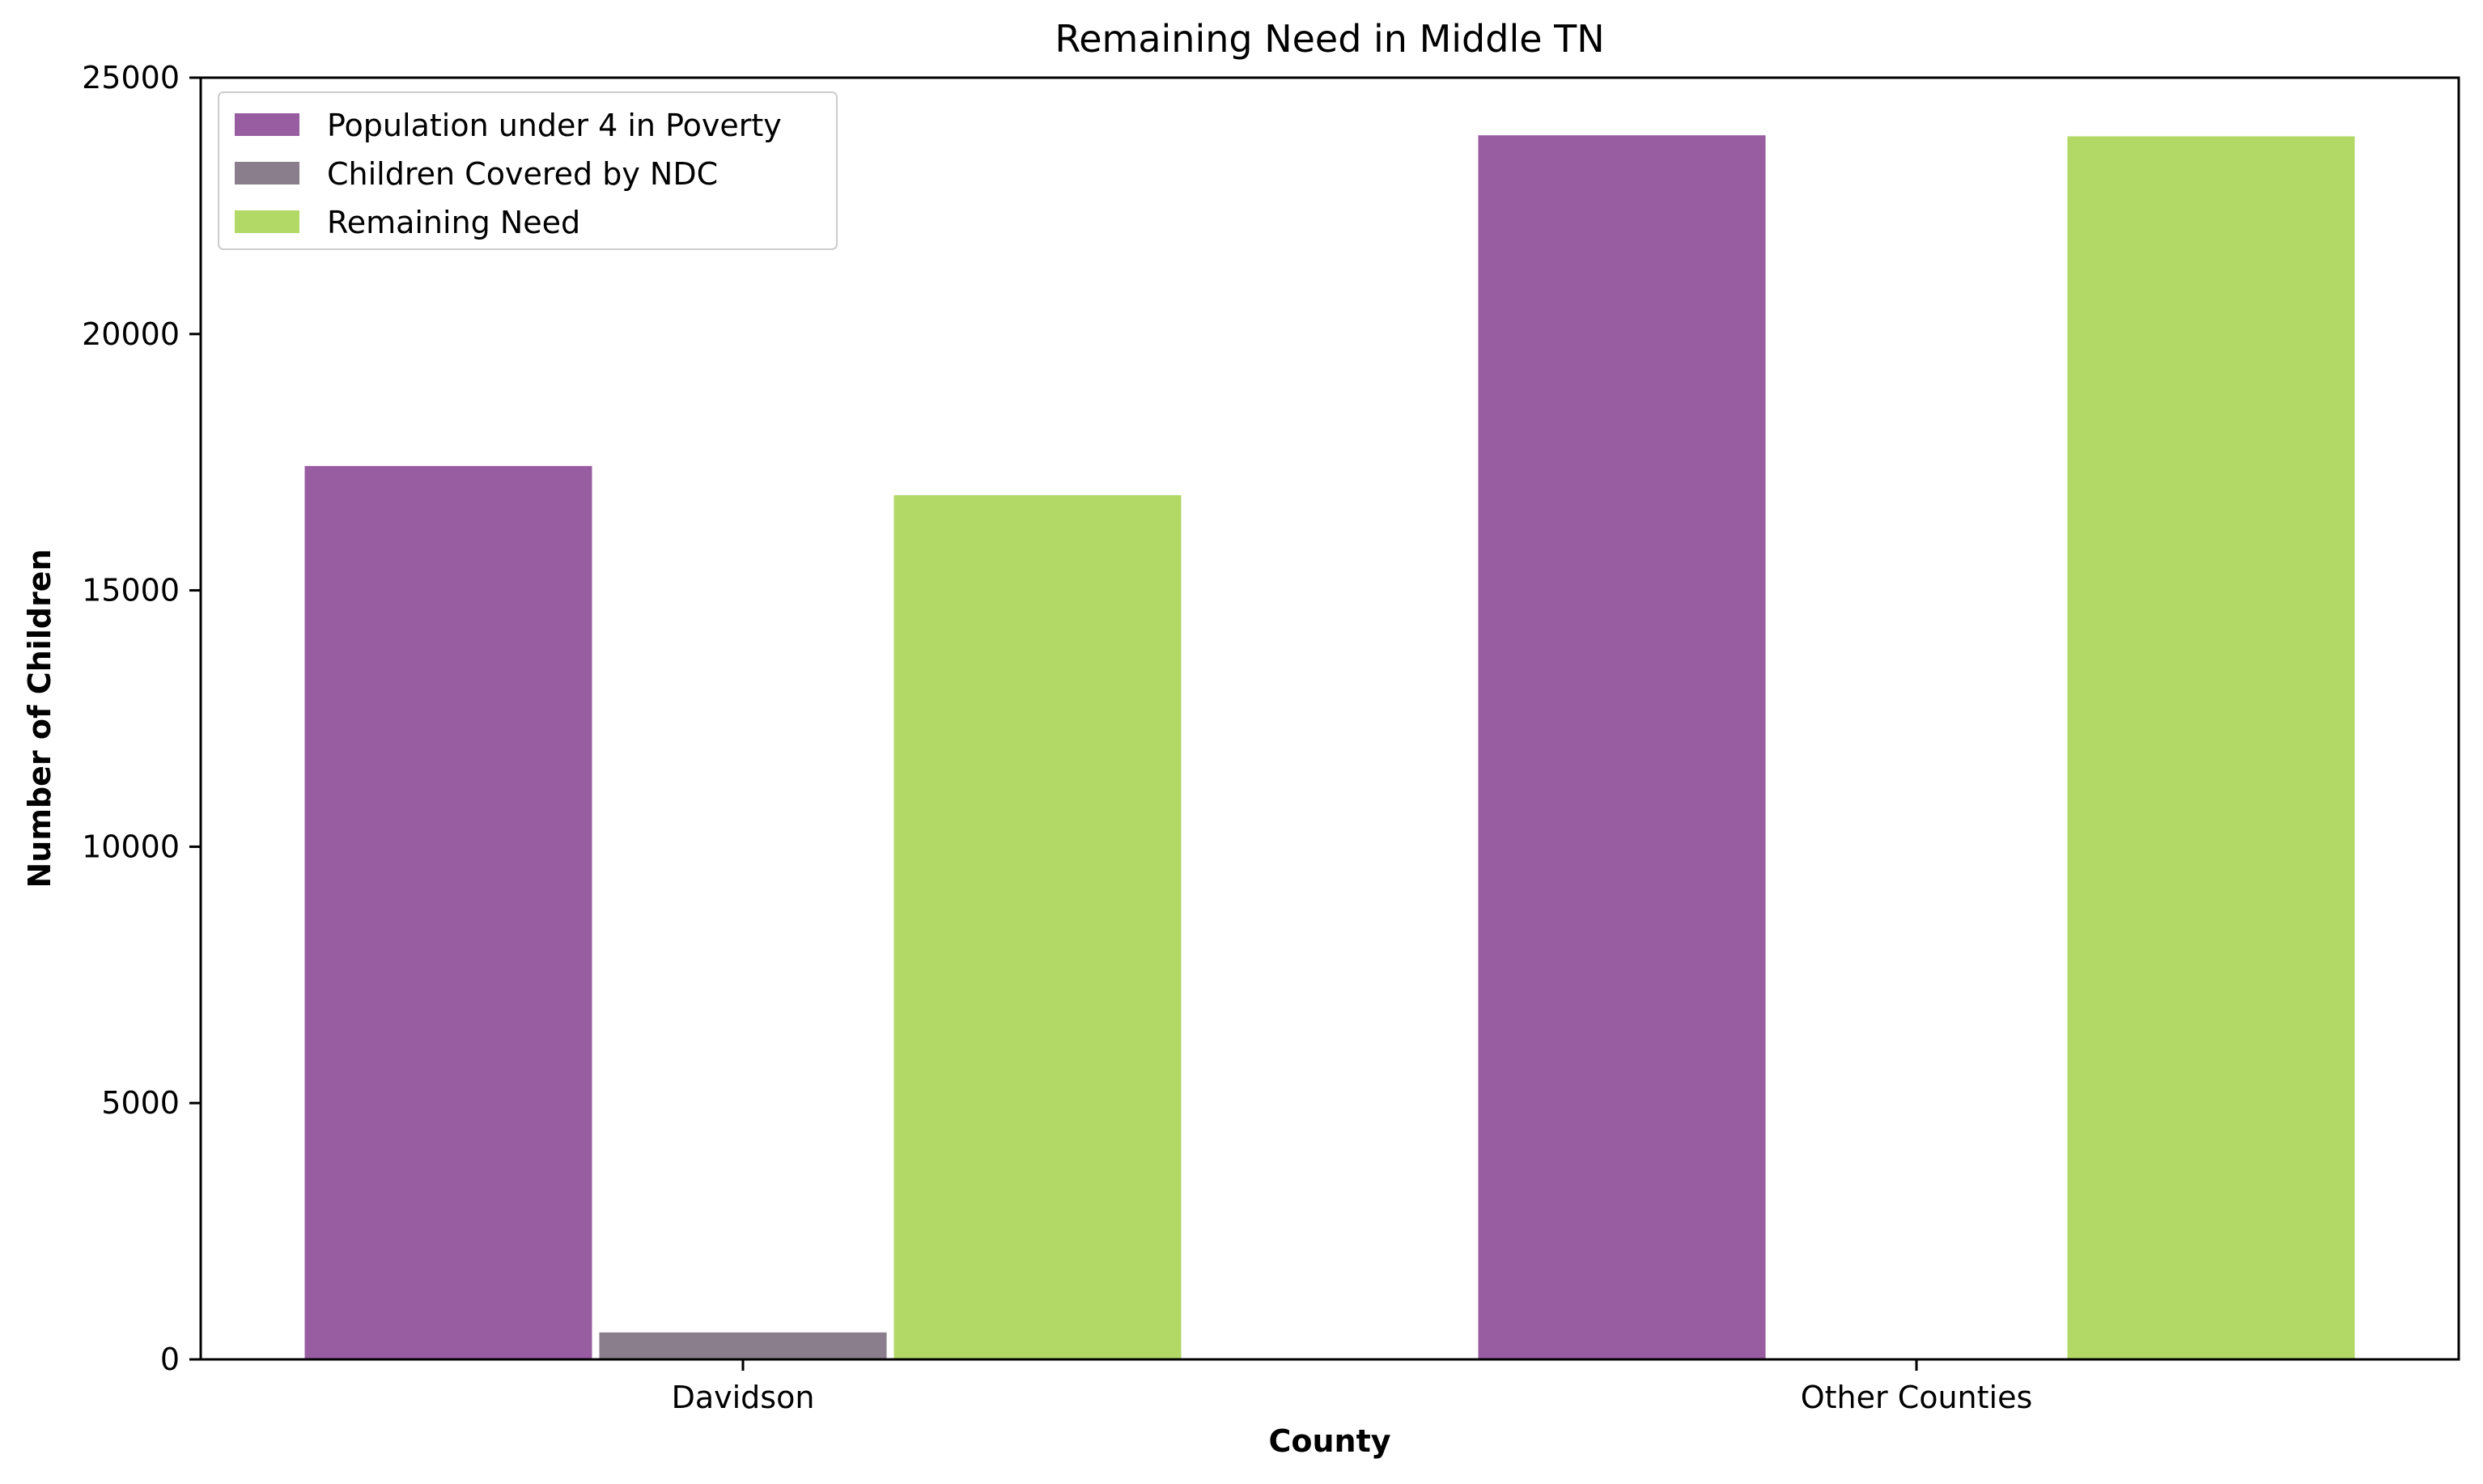  What do you see at coordinates (522, 174) in the screenshot?
I see `legend-label: Children Covered by NDC` at bounding box center [522, 174].